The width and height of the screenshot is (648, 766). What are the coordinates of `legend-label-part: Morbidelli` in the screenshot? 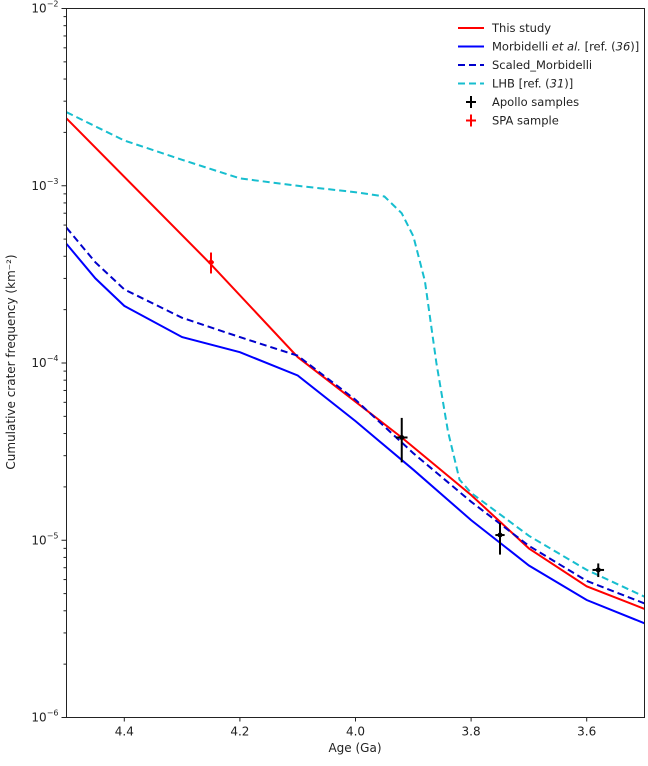 It's located at (522, 47).